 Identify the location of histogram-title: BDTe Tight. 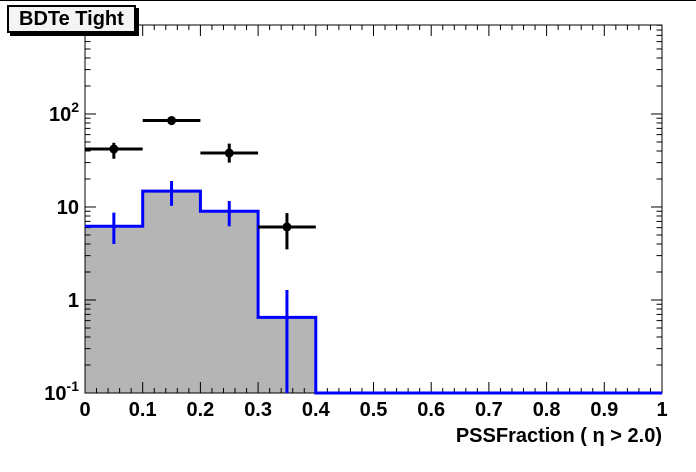
(71, 18).